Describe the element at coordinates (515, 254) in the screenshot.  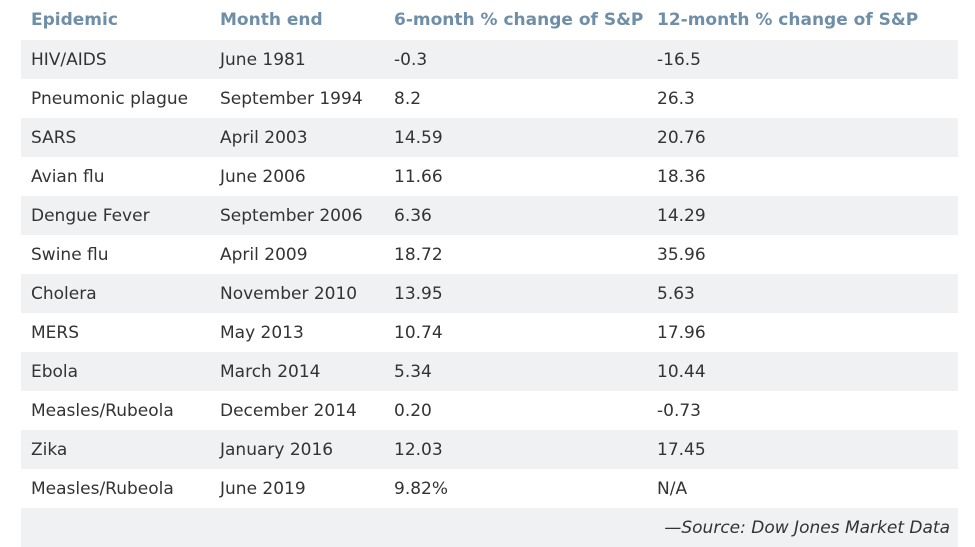
I see `cell-6-month-change: 18.72` at that location.